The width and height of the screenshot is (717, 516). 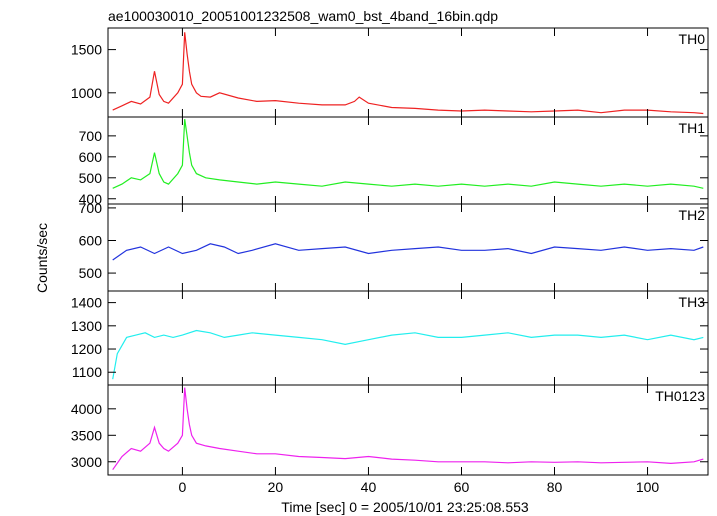 What do you see at coordinates (692, 128) in the screenshot?
I see `panel-label: TH1` at bounding box center [692, 128].